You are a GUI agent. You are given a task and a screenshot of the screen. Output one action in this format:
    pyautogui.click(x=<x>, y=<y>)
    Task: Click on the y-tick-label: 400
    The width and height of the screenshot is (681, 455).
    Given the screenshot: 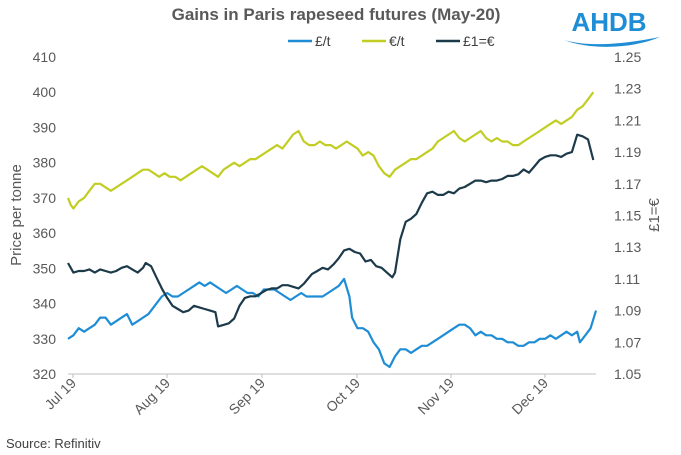 What is the action you would take?
    pyautogui.click(x=45, y=92)
    